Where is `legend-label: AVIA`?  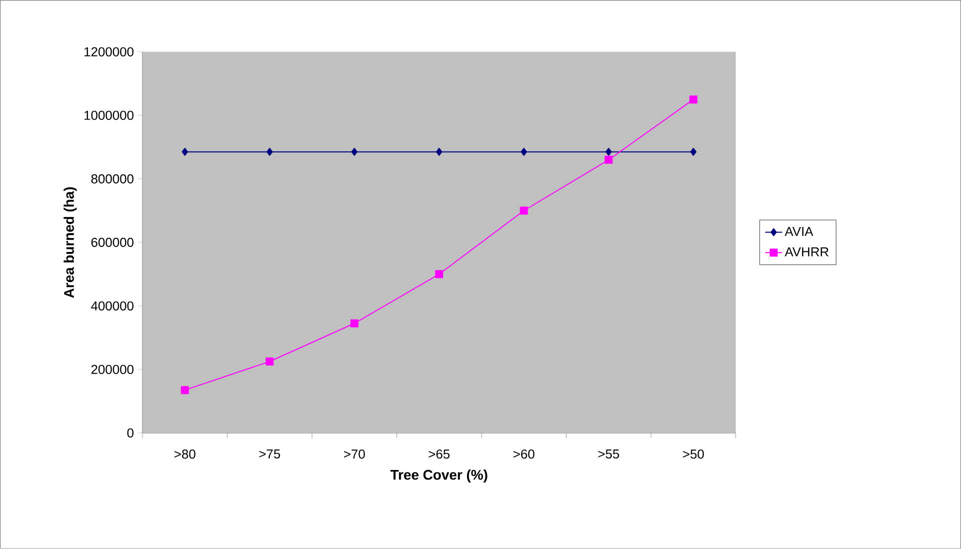
legend-label: AVIA is located at coordinates (799, 231).